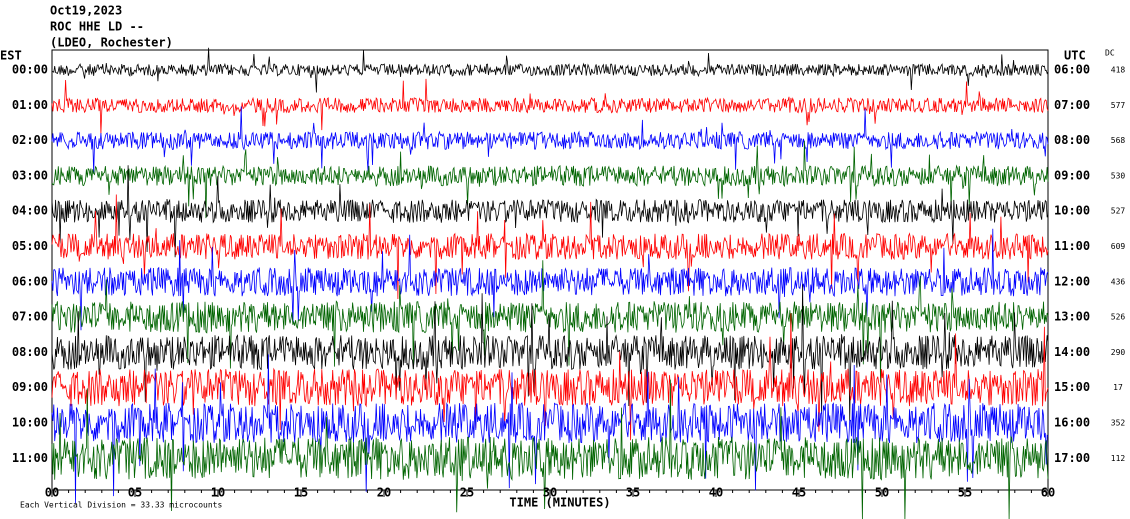 This screenshot has height=519, width=1130. I want to click on x-tick-label: 20, so click(384, 493).